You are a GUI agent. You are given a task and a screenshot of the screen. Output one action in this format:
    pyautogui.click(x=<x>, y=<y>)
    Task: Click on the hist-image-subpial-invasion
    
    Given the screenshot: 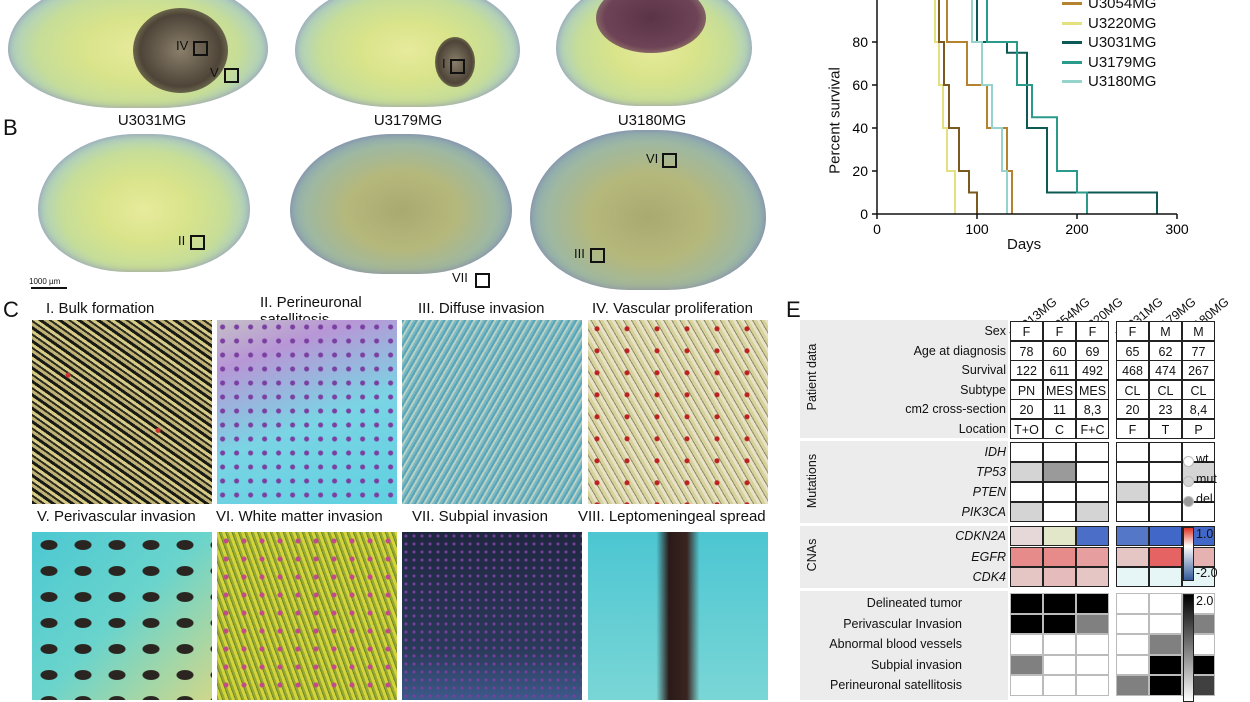 What is the action you would take?
    pyautogui.click(x=492, y=616)
    